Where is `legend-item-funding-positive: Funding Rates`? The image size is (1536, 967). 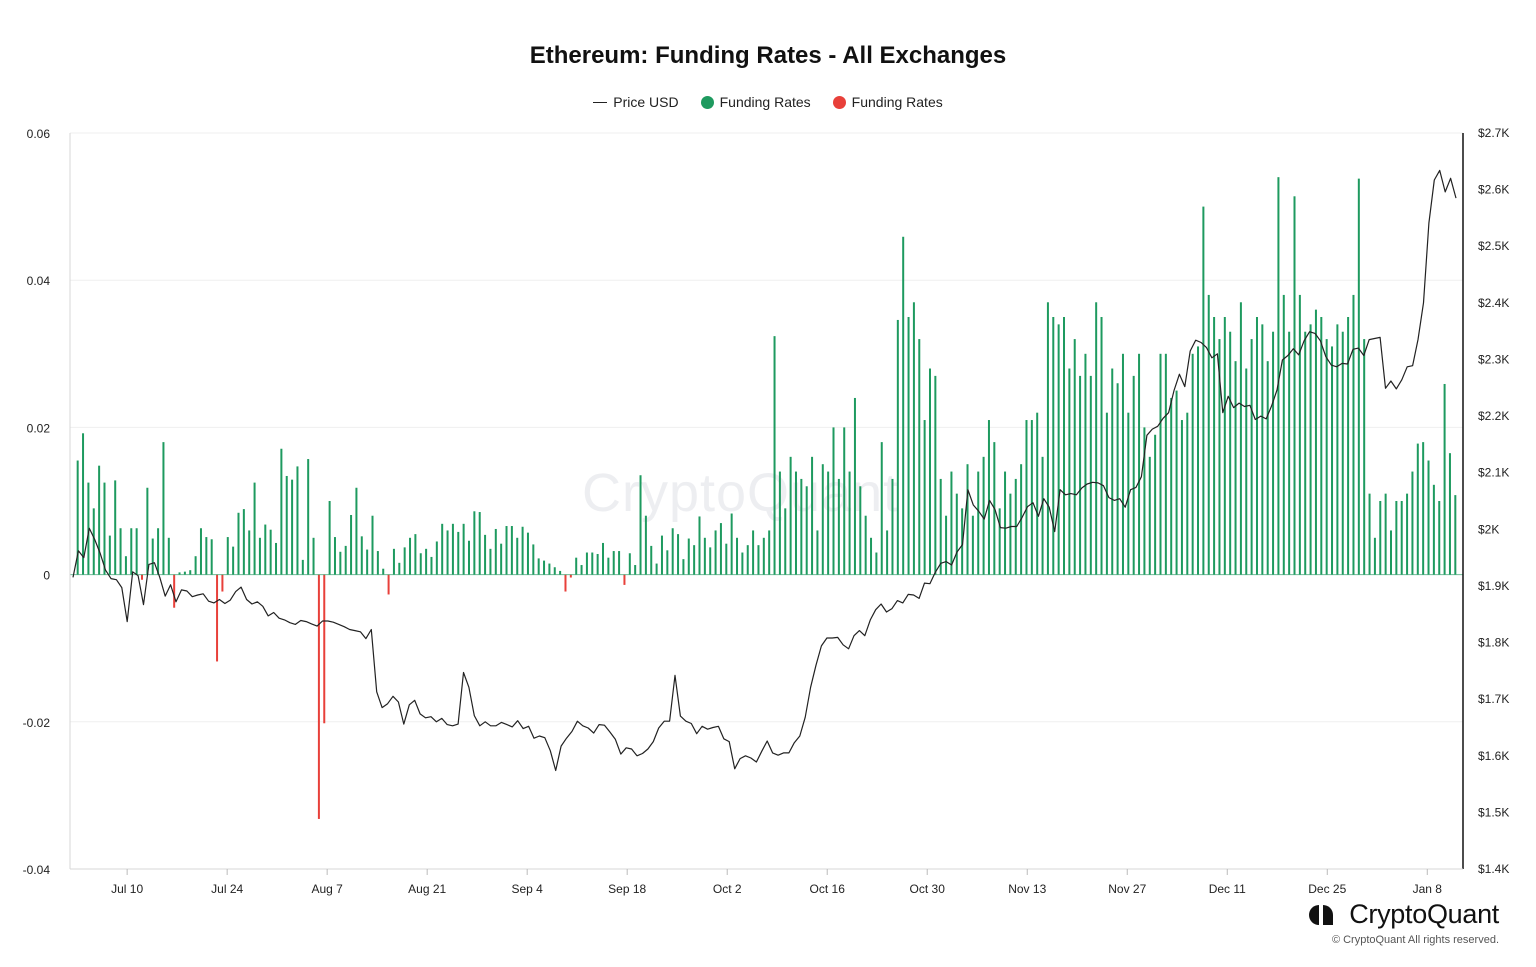
legend-item-funding-positive: Funding Rates is located at coordinates (755, 102).